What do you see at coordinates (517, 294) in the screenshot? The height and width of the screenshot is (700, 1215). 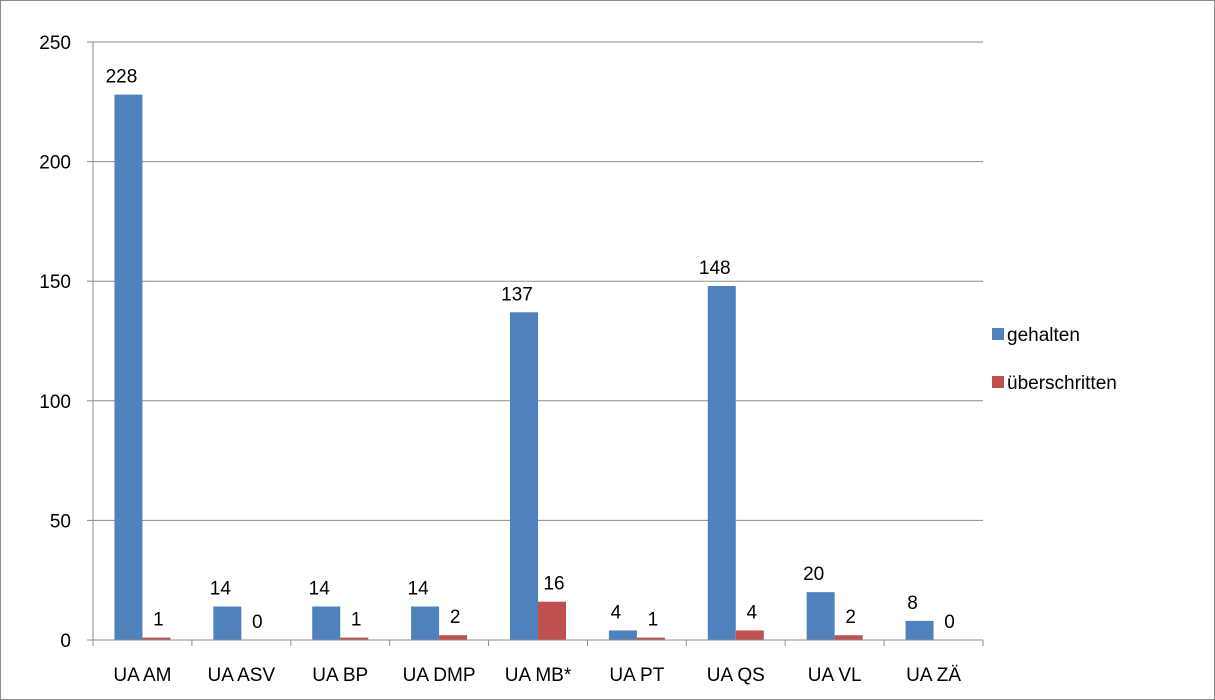 I see `data-label: 137` at bounding box center [517, 294].